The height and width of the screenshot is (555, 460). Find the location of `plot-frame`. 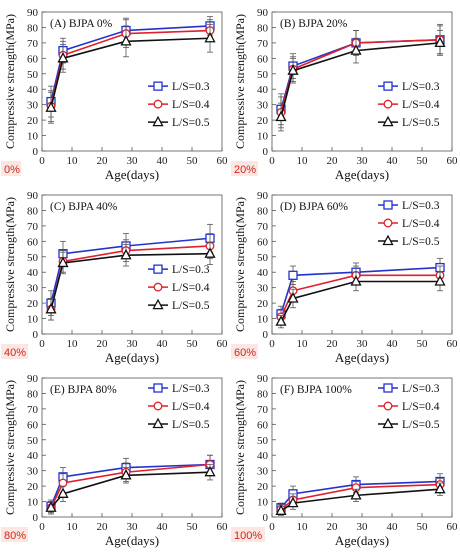

plot-frame is located at coordinates (132, 447).